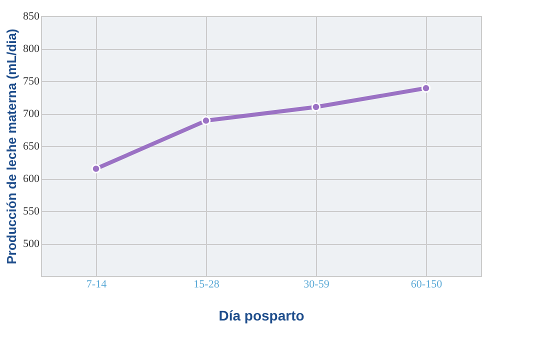 Image resolution: width=540 pixels, height=360 pixels. Describe the element at coordinates (207, 284) in the screenshot. I see `x-tick-label: 15-28` at that location.